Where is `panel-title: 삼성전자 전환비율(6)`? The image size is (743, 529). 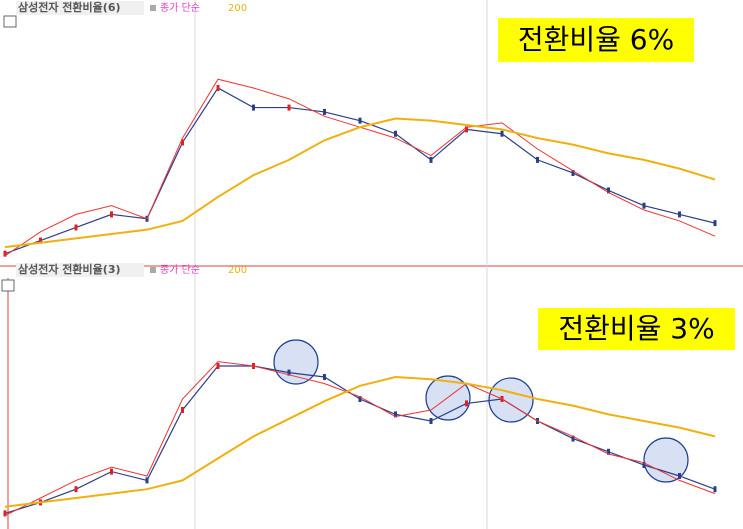 panel-title: 삼성전자 전환비율(6) is located at coordinates (69, 7).